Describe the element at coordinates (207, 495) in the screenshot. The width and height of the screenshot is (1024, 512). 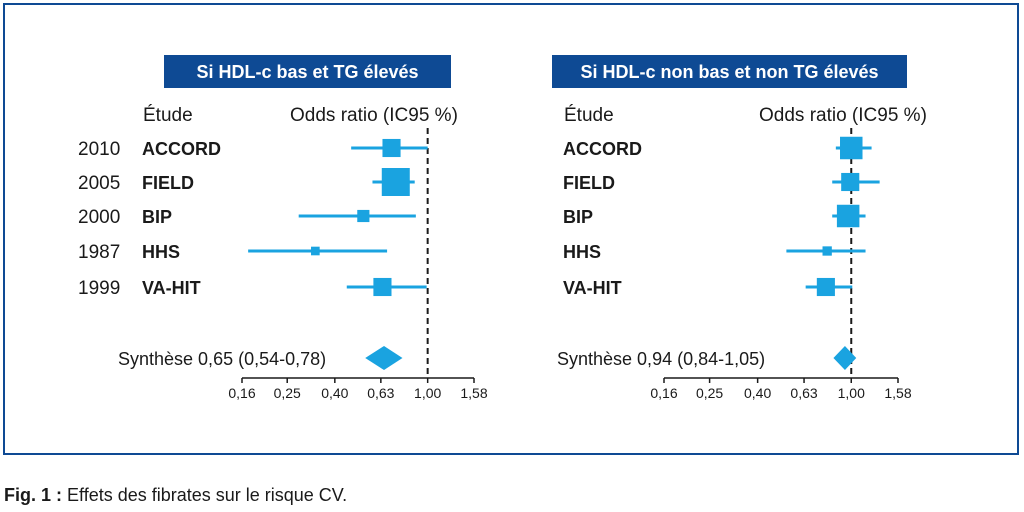
I see `caption-text: Effets des fibrates sur le risque CV.` at that location.